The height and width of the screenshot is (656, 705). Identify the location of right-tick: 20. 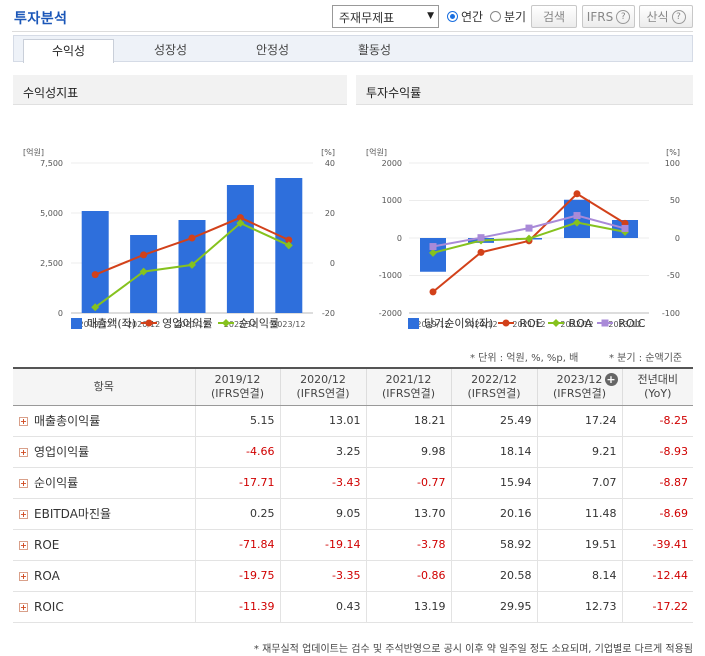
(330, 213).